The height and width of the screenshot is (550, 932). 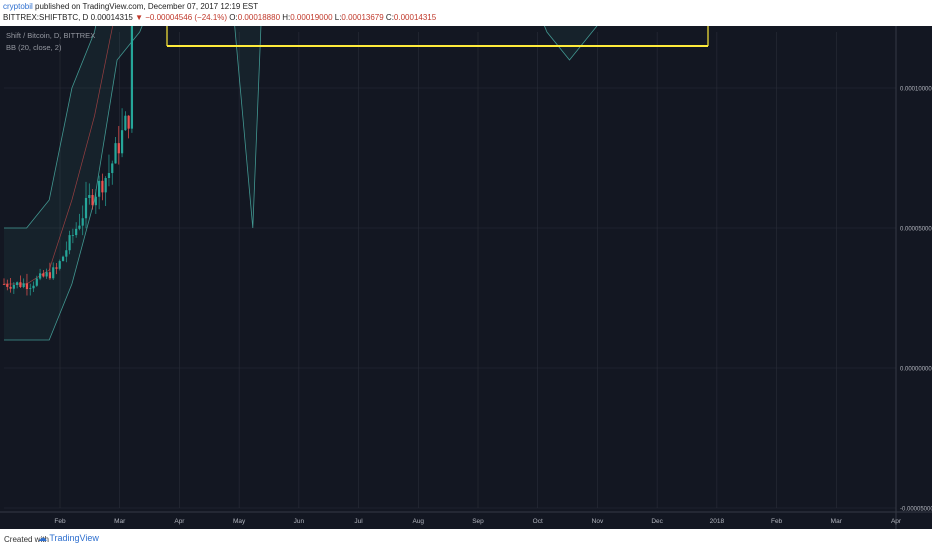 What do you see at coordinates (74, 538) in the screenshot?
I see `tradingview-brand: TradingView` at bounding box center [74, 538].